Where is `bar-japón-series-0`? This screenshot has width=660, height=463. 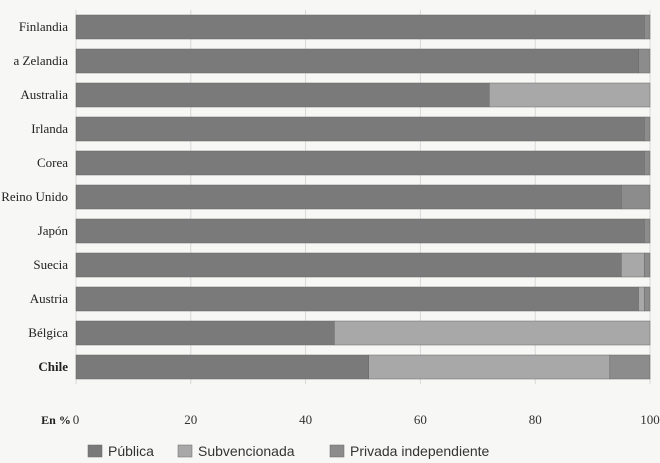 bar-japón-series-0 is located at coordinates (360, 231).